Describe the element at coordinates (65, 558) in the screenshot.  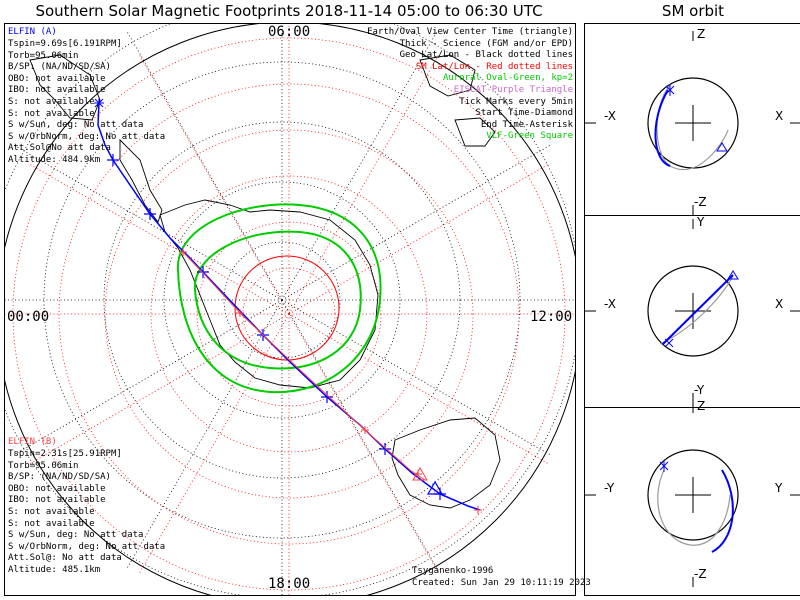
I see `elfin-b-info-line: Att.Sol@: No att data` at that location.